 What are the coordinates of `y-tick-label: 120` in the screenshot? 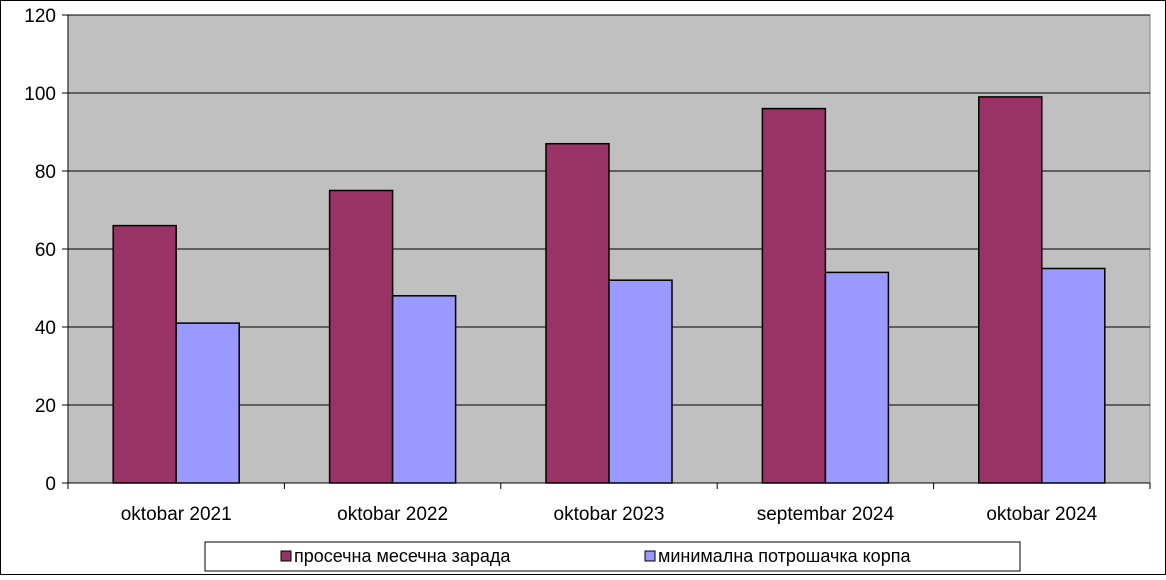 It's located at (40, 16).